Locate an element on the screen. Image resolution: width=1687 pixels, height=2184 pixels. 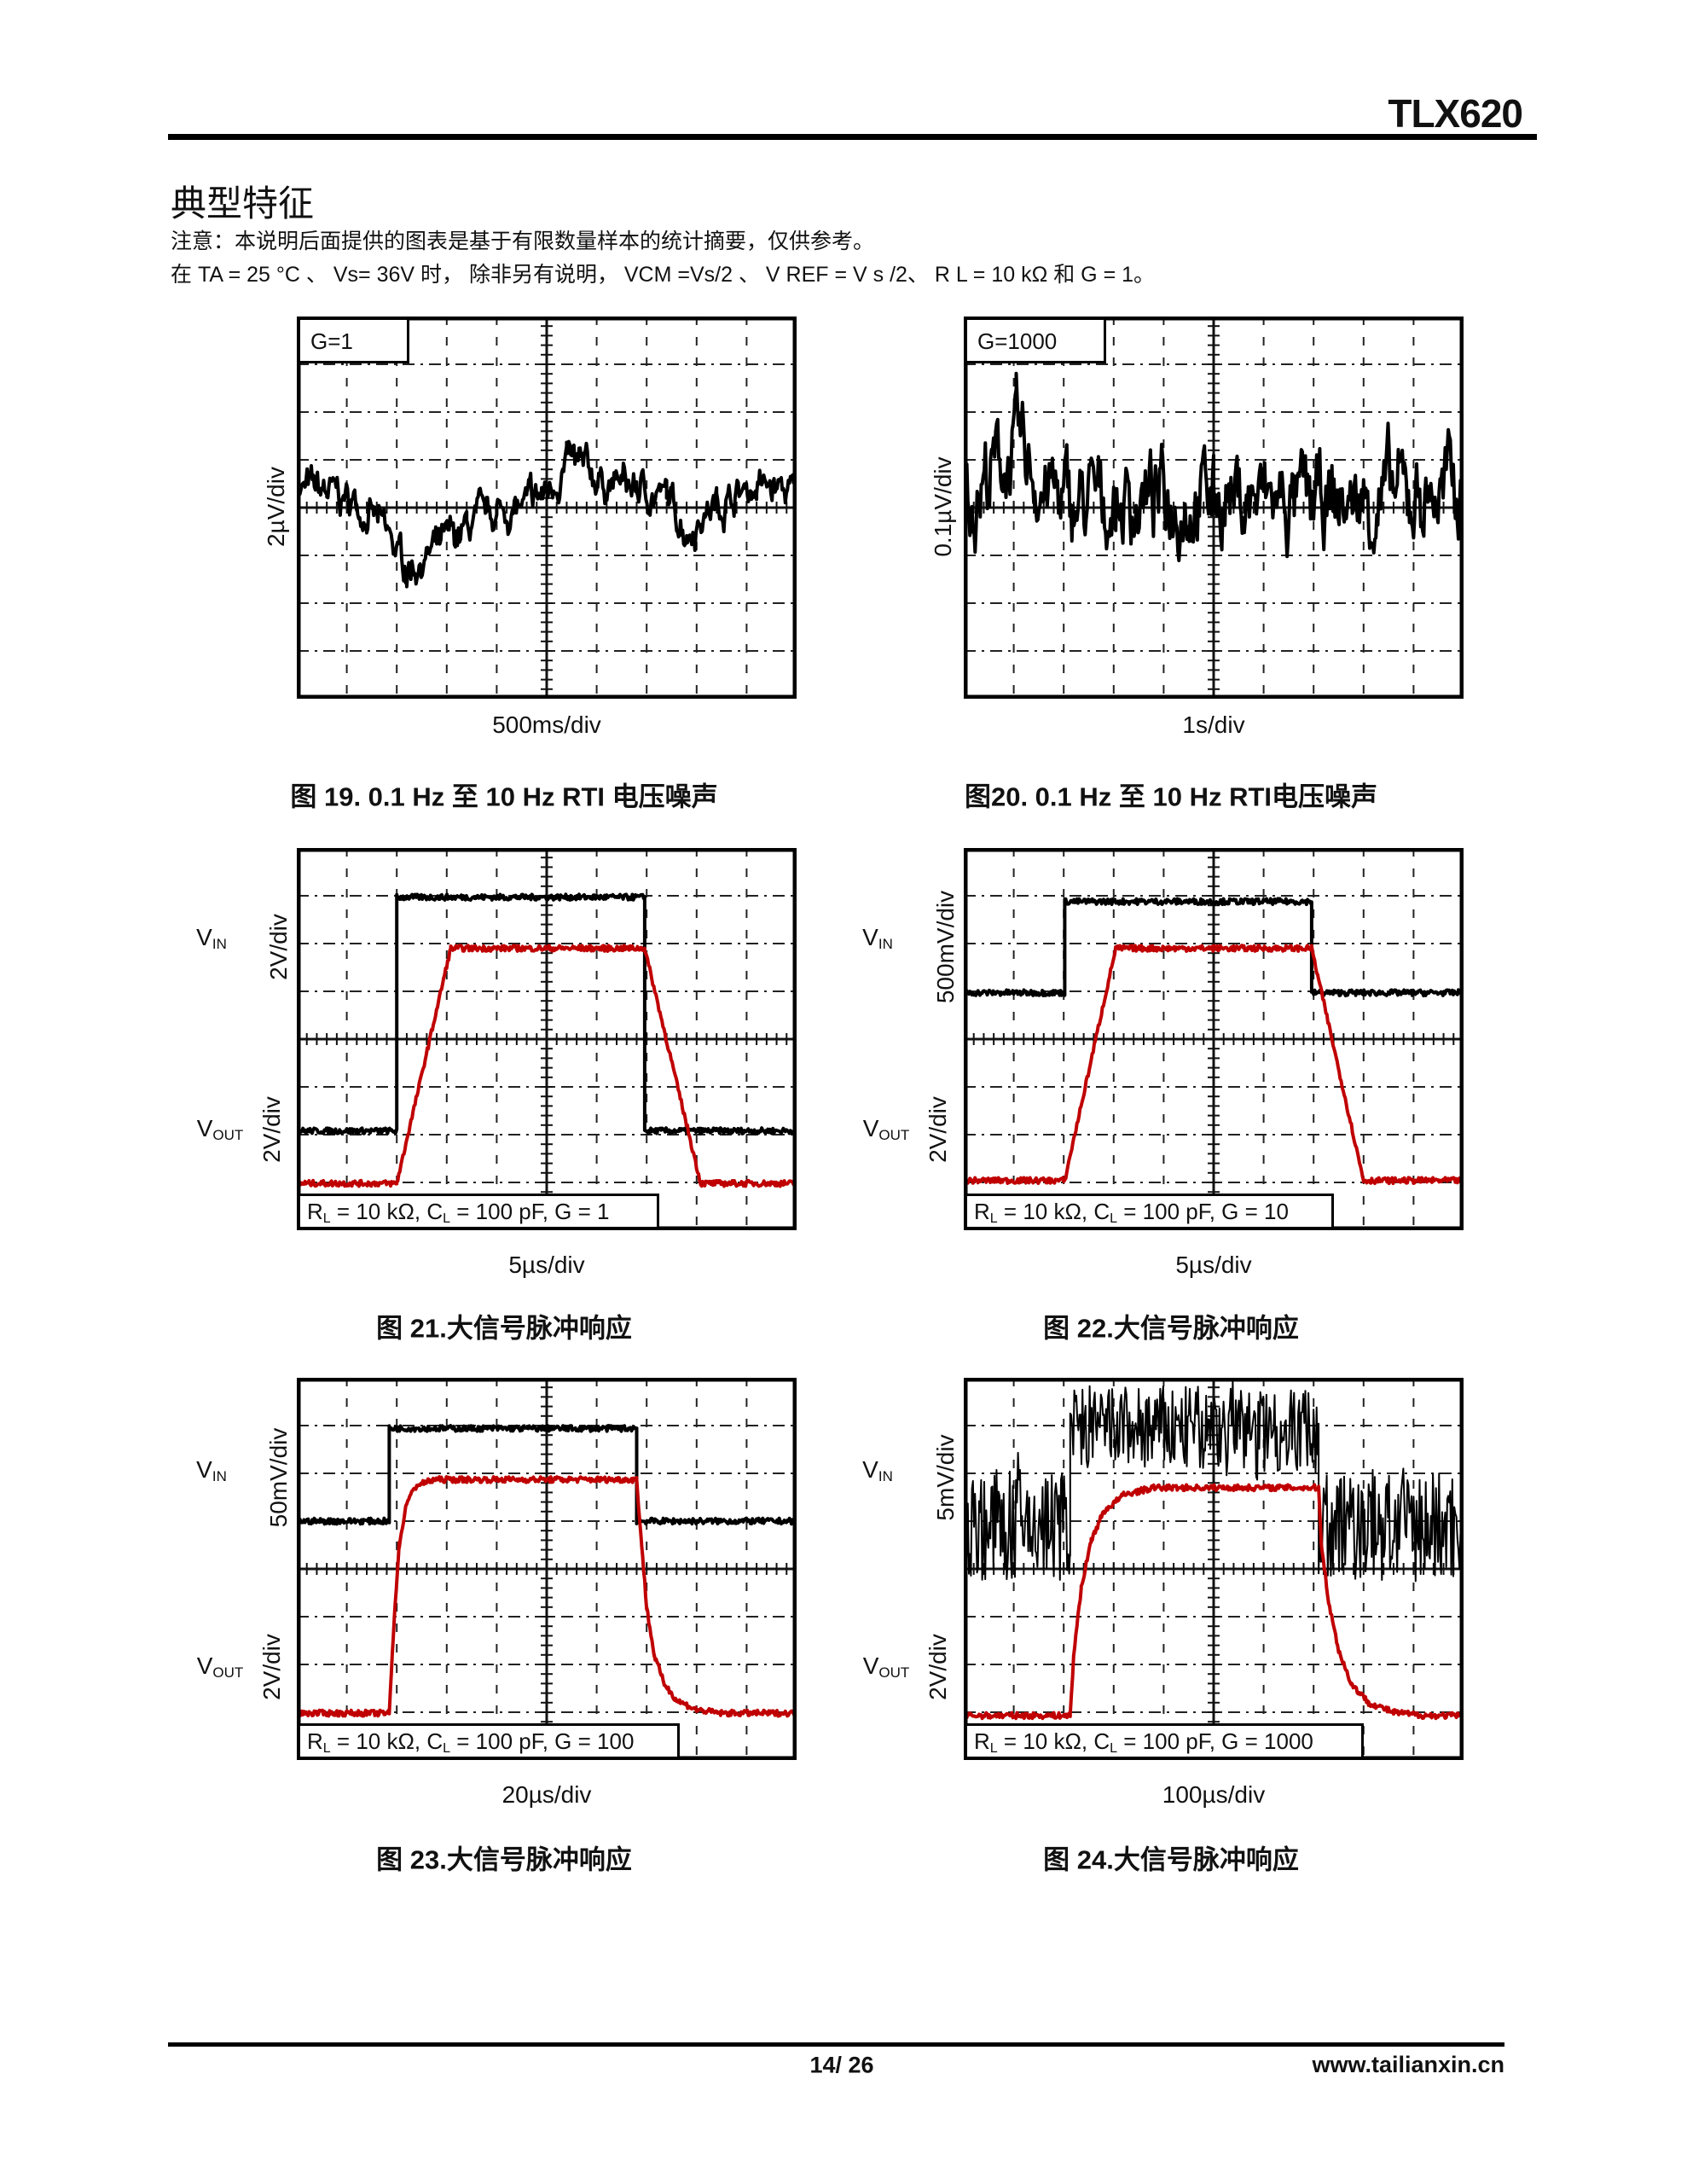
y-axis-label-vin: 50mV/div is located at coordinates (279, 1478).